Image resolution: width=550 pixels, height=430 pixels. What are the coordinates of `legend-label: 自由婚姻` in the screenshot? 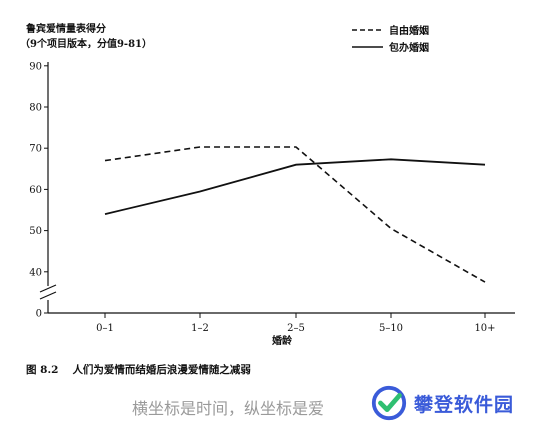 It's located at (409, 30).